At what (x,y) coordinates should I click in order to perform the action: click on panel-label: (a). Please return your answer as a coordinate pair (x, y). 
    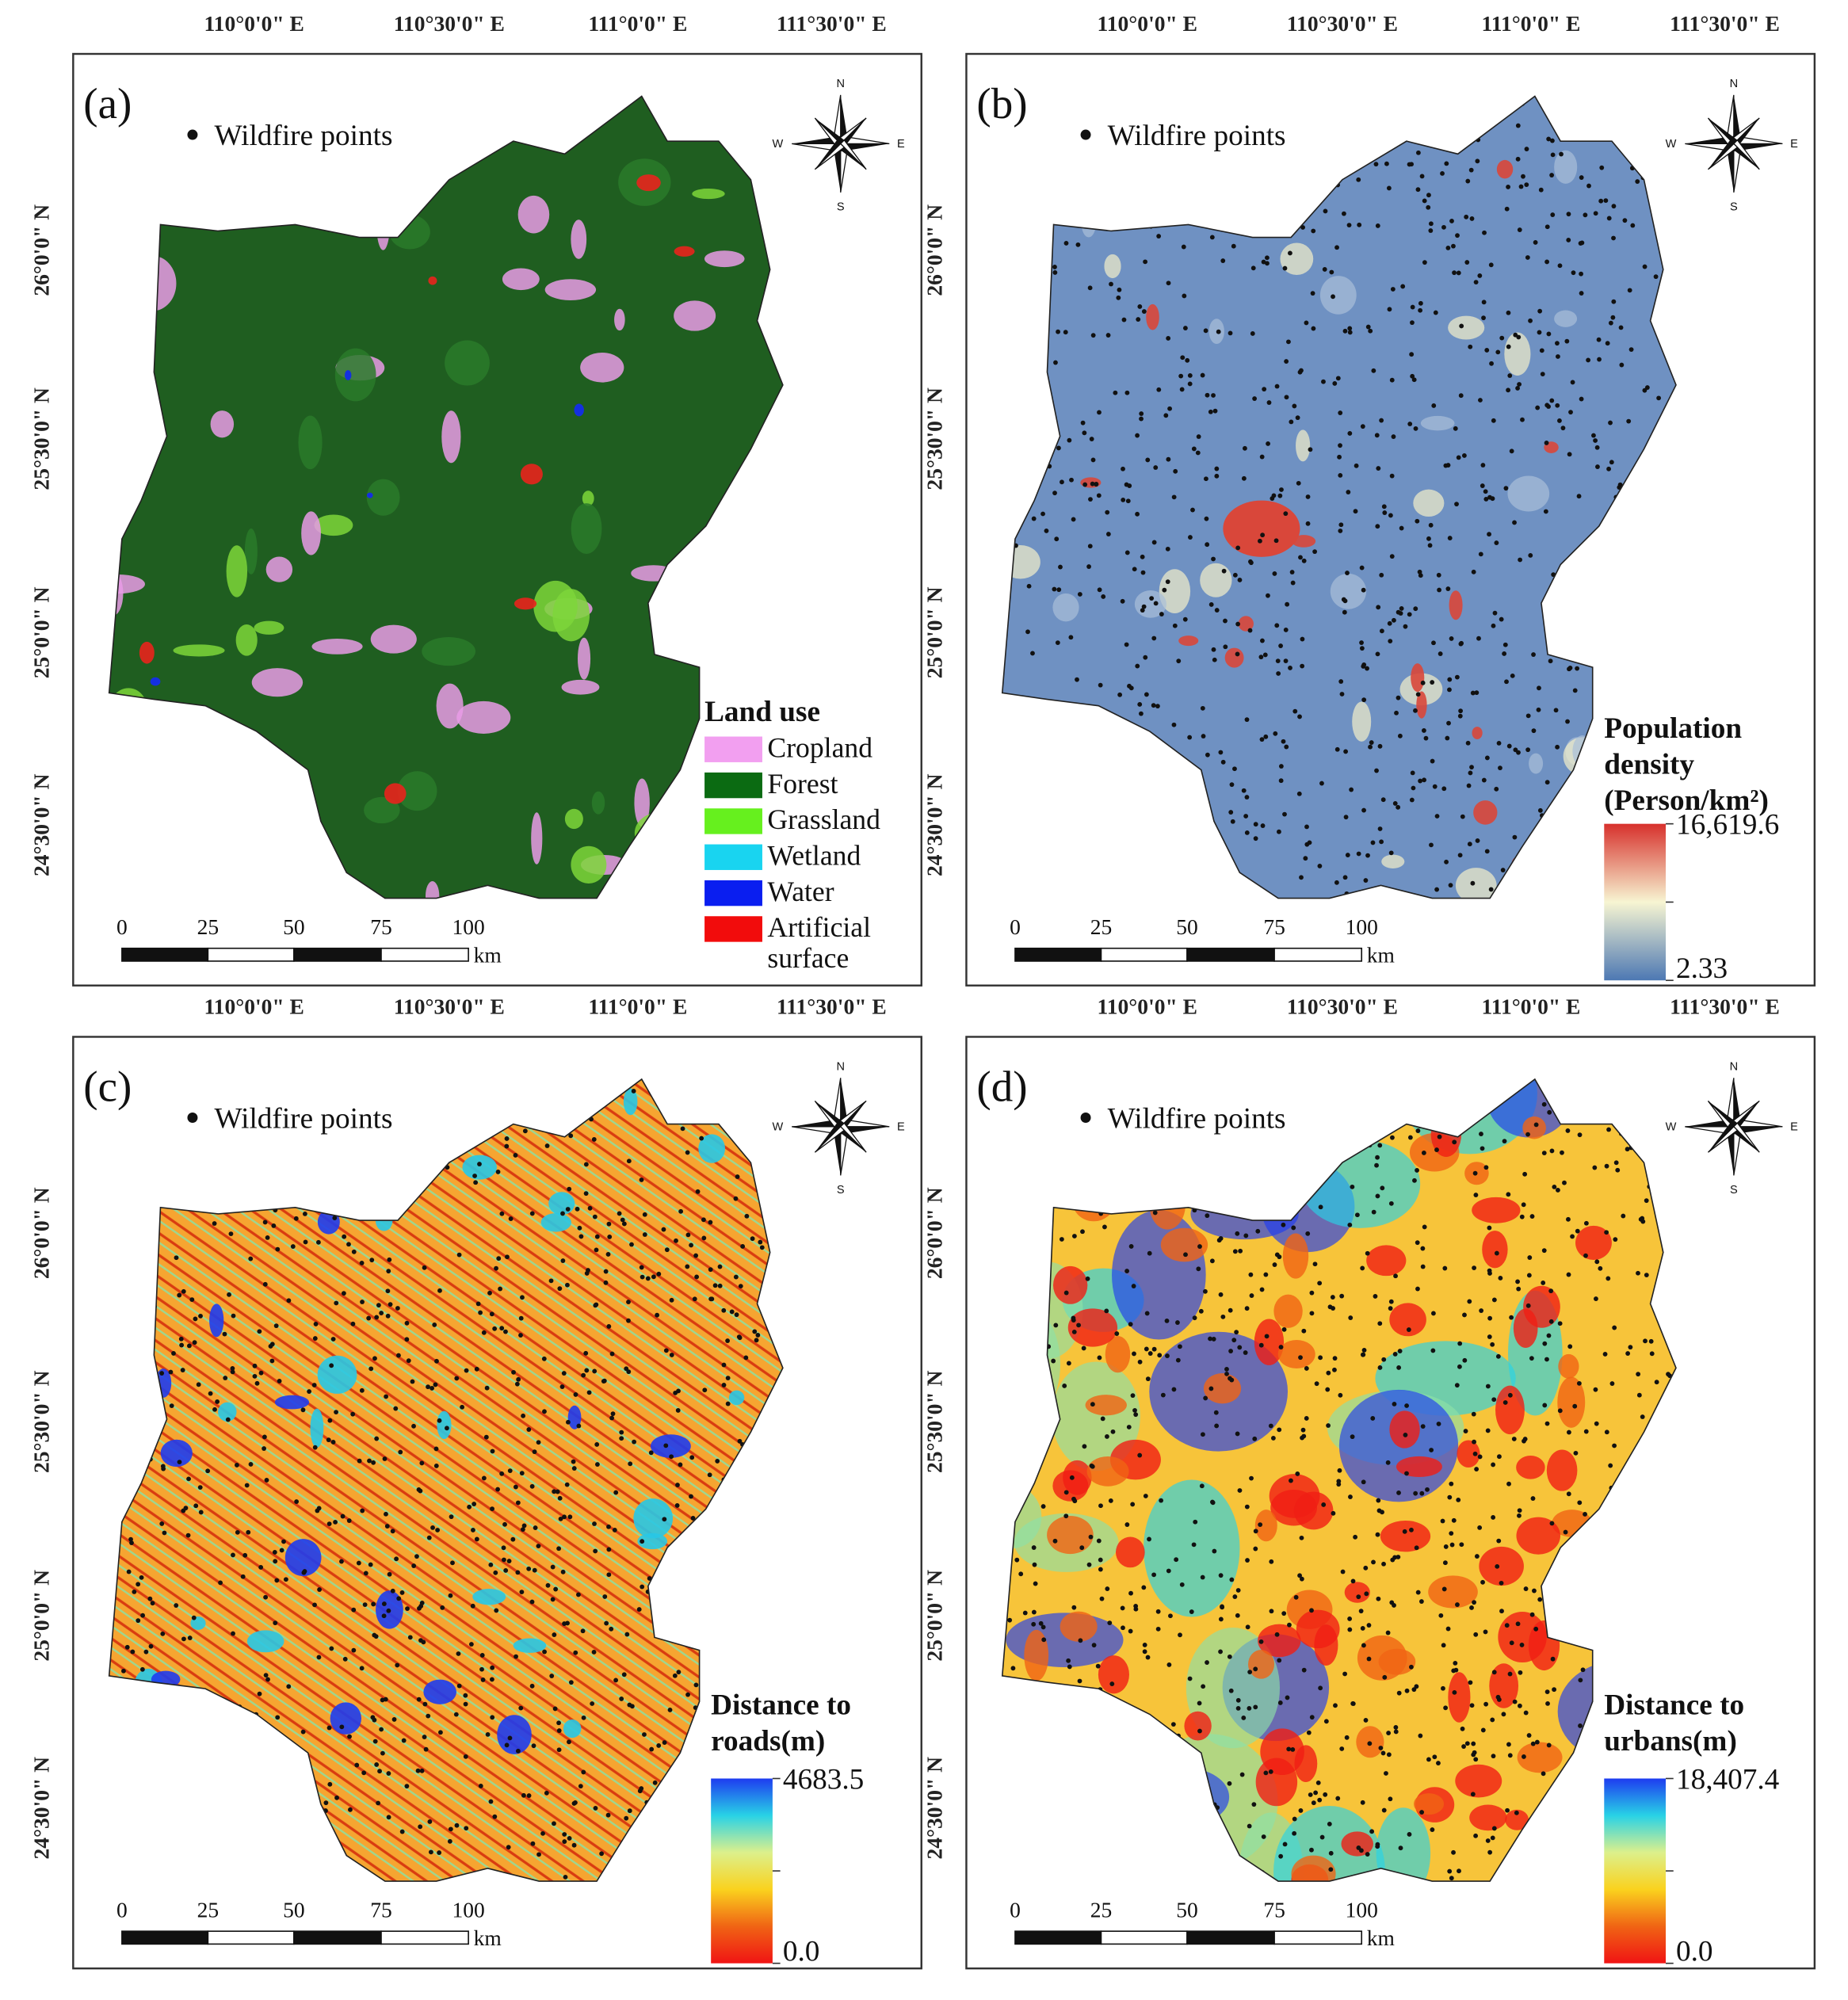
    Looking at the image, I should click on (107, 103).